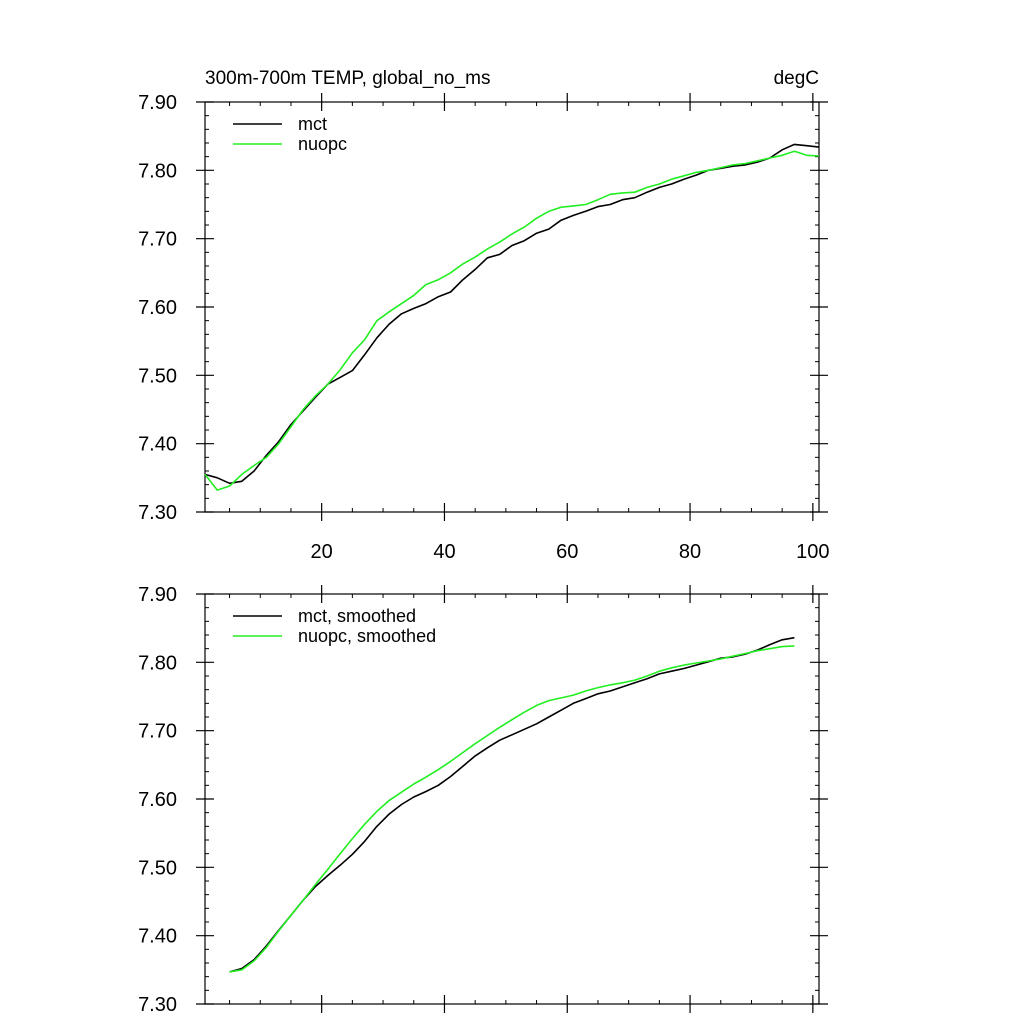 The width and height of the screenshot is (1024, 1024). What do you see at coordinates (367, 636) in the screenshot?
I see `legend-label-nuopc-smoothed: nuopc, smoothed` at bounding box center [367, 636].